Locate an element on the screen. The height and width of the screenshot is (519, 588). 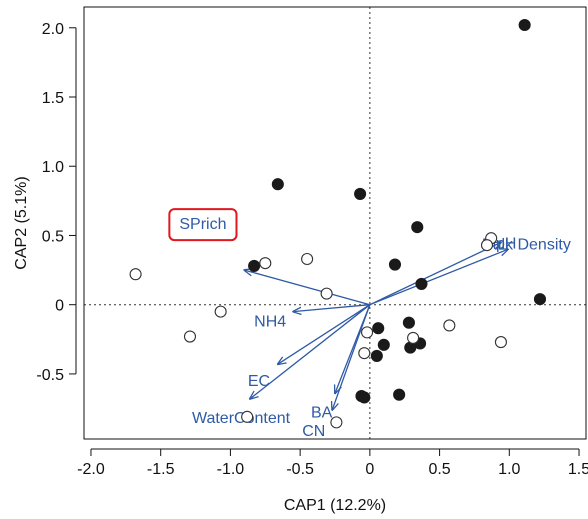
x-axis: -2.0 -1.5 -1.0 -0.5 0 0.5 1.0 1.5 is located at coordinates (332, 463).